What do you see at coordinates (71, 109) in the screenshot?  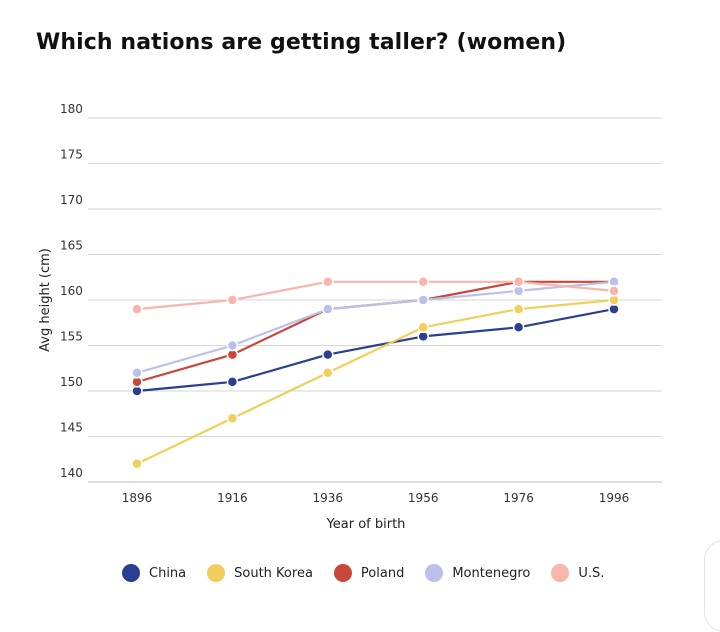 I see `y-tick-label: 180` at bounding box center [71, 109].